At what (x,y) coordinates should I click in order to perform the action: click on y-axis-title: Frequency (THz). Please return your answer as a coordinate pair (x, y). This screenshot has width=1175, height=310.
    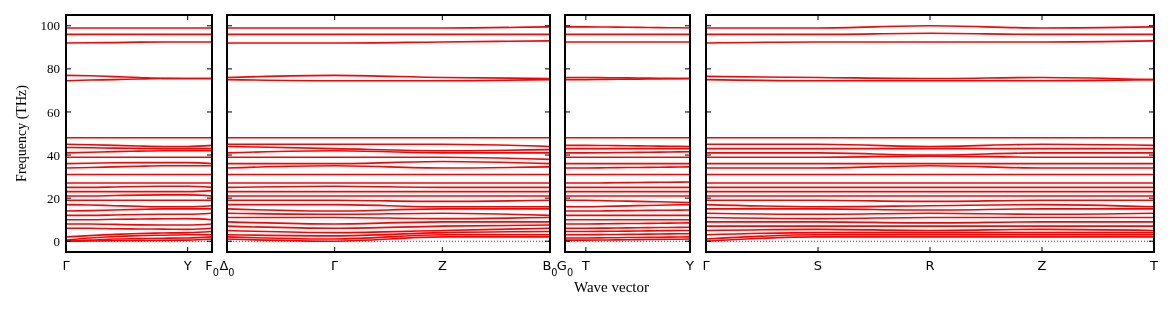
    Looking at the image, I should click on (22, 133).